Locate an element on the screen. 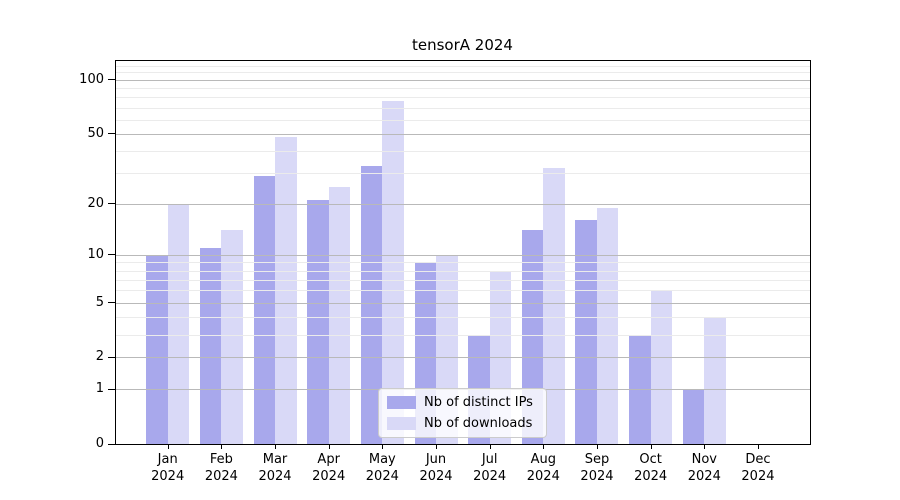 The image size is (900, 500). x-tick-label: Feb 2024 is located at coordinates (221, 468).